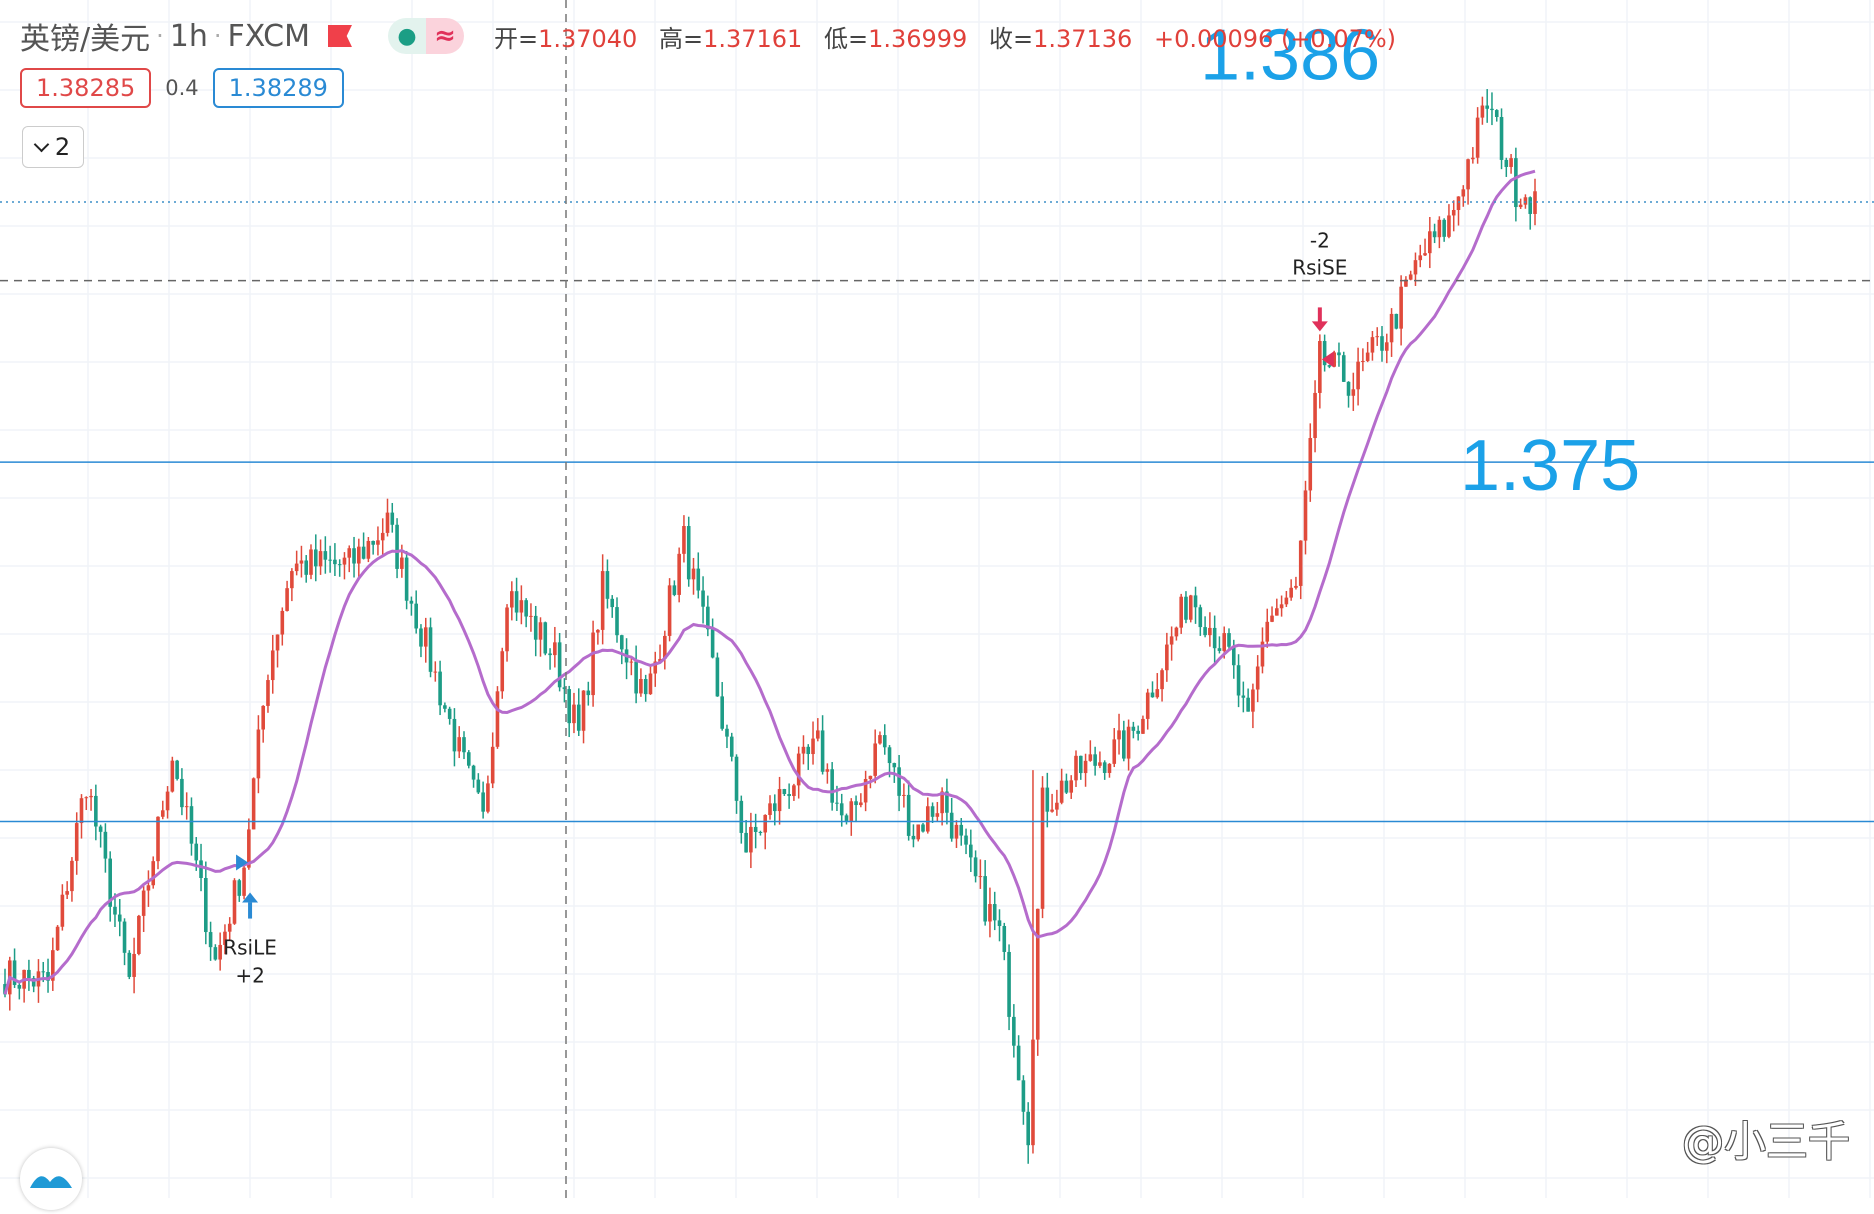  I want to click on tradingview-logo, so click(51, 1179).